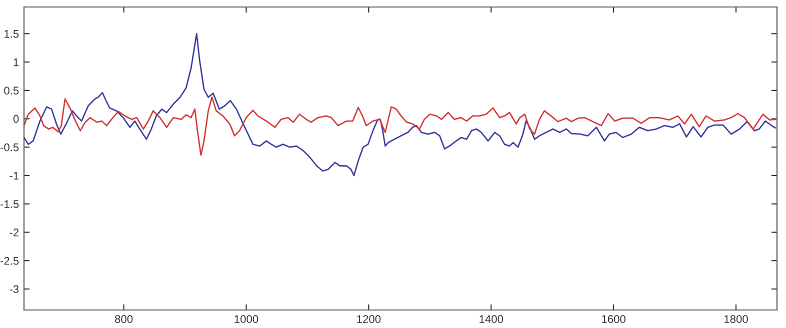  Describe the element at coordinates (14, 232) in the screenshot. I see `y-tick-label: -2` at that location.